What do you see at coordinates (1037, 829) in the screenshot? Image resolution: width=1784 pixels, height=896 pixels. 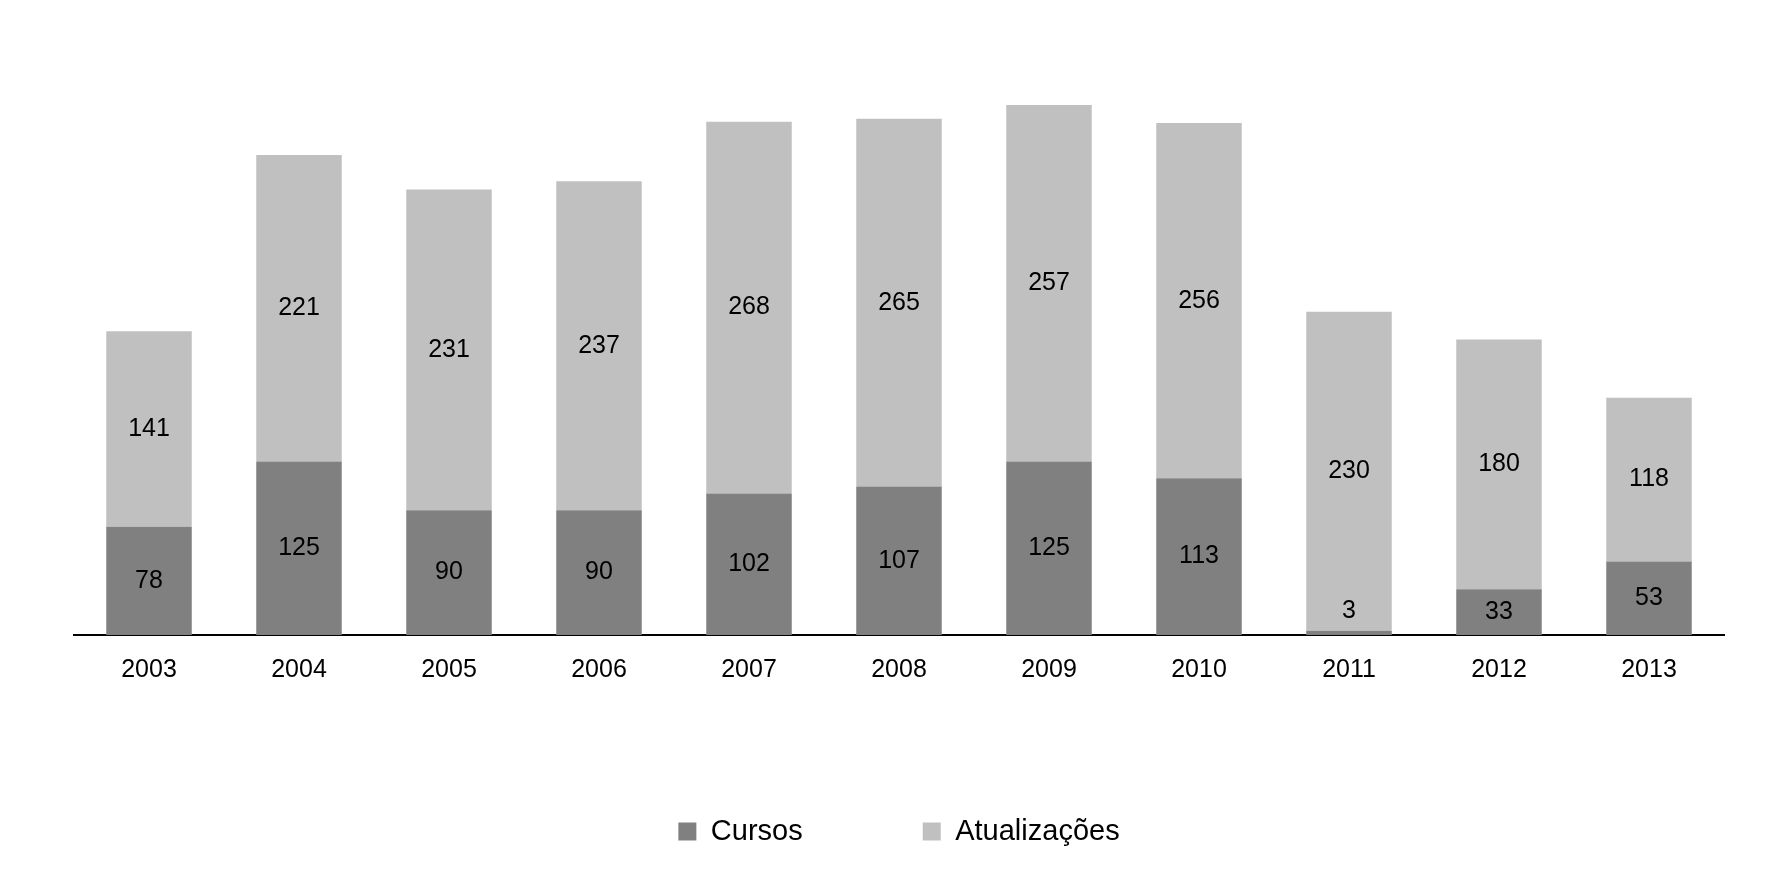 I see `legend-label: Atualizações` at bounding box center [1037, 829].